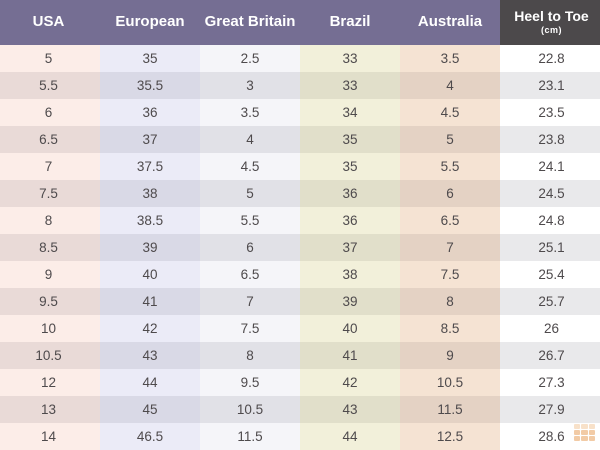  What do you see at coordinates (450, 58) in the screenshot?
I see `size-cell: 3.5` at bounding box center [450, 58].